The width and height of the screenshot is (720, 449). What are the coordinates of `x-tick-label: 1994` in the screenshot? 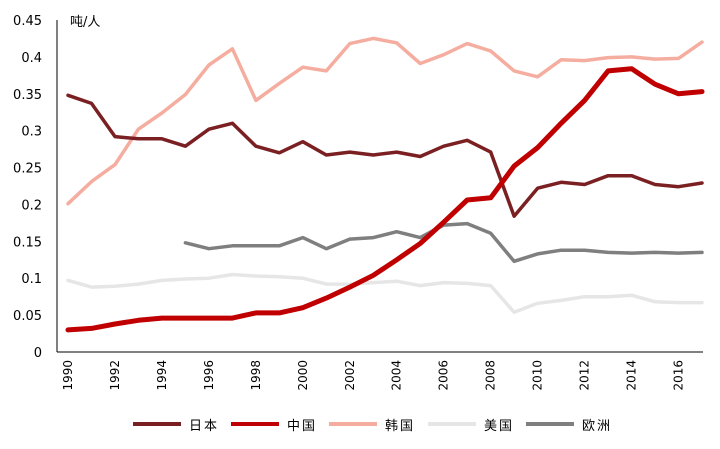 It's located at (162, 375).